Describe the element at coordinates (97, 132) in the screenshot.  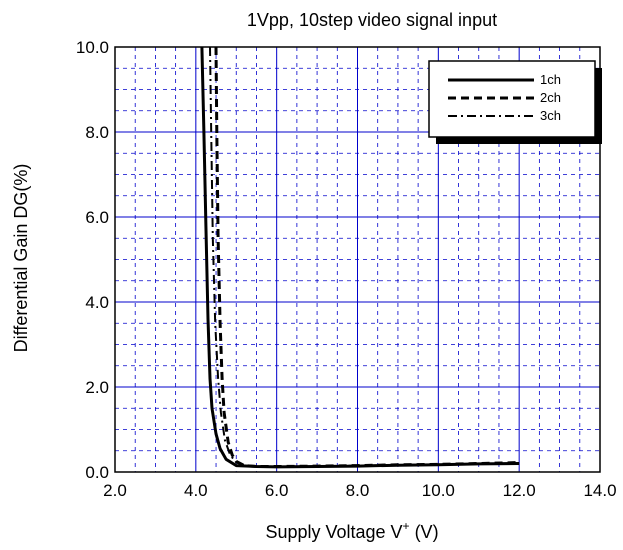
I see `y-tick-label: 8.0` at that location.